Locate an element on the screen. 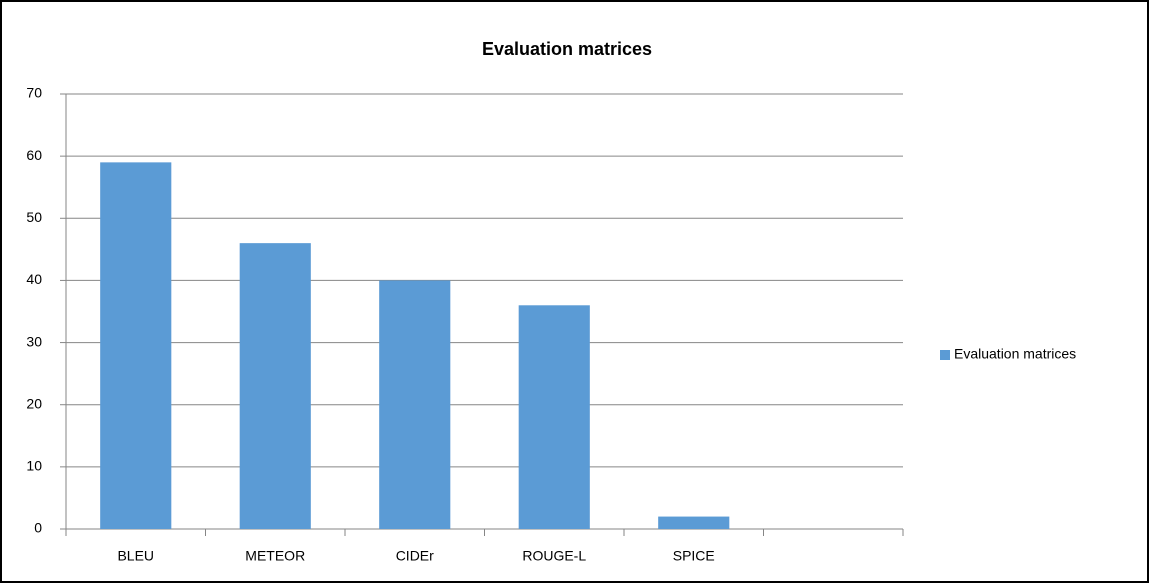 The image size is (1149, 583). chart-title: Evaluation matrices is located at coordinates (567, 49).